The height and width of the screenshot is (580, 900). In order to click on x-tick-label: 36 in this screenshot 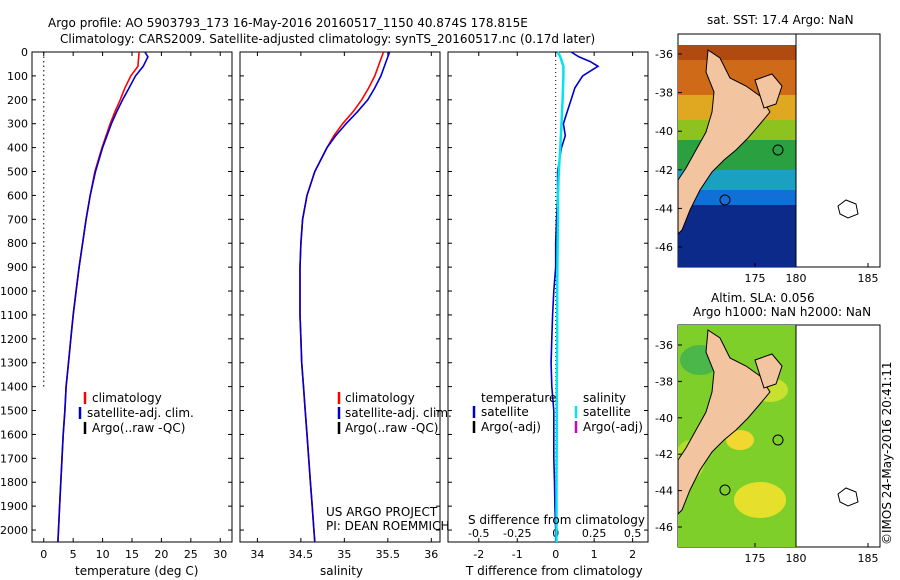, I will do `click(431, 554)`.